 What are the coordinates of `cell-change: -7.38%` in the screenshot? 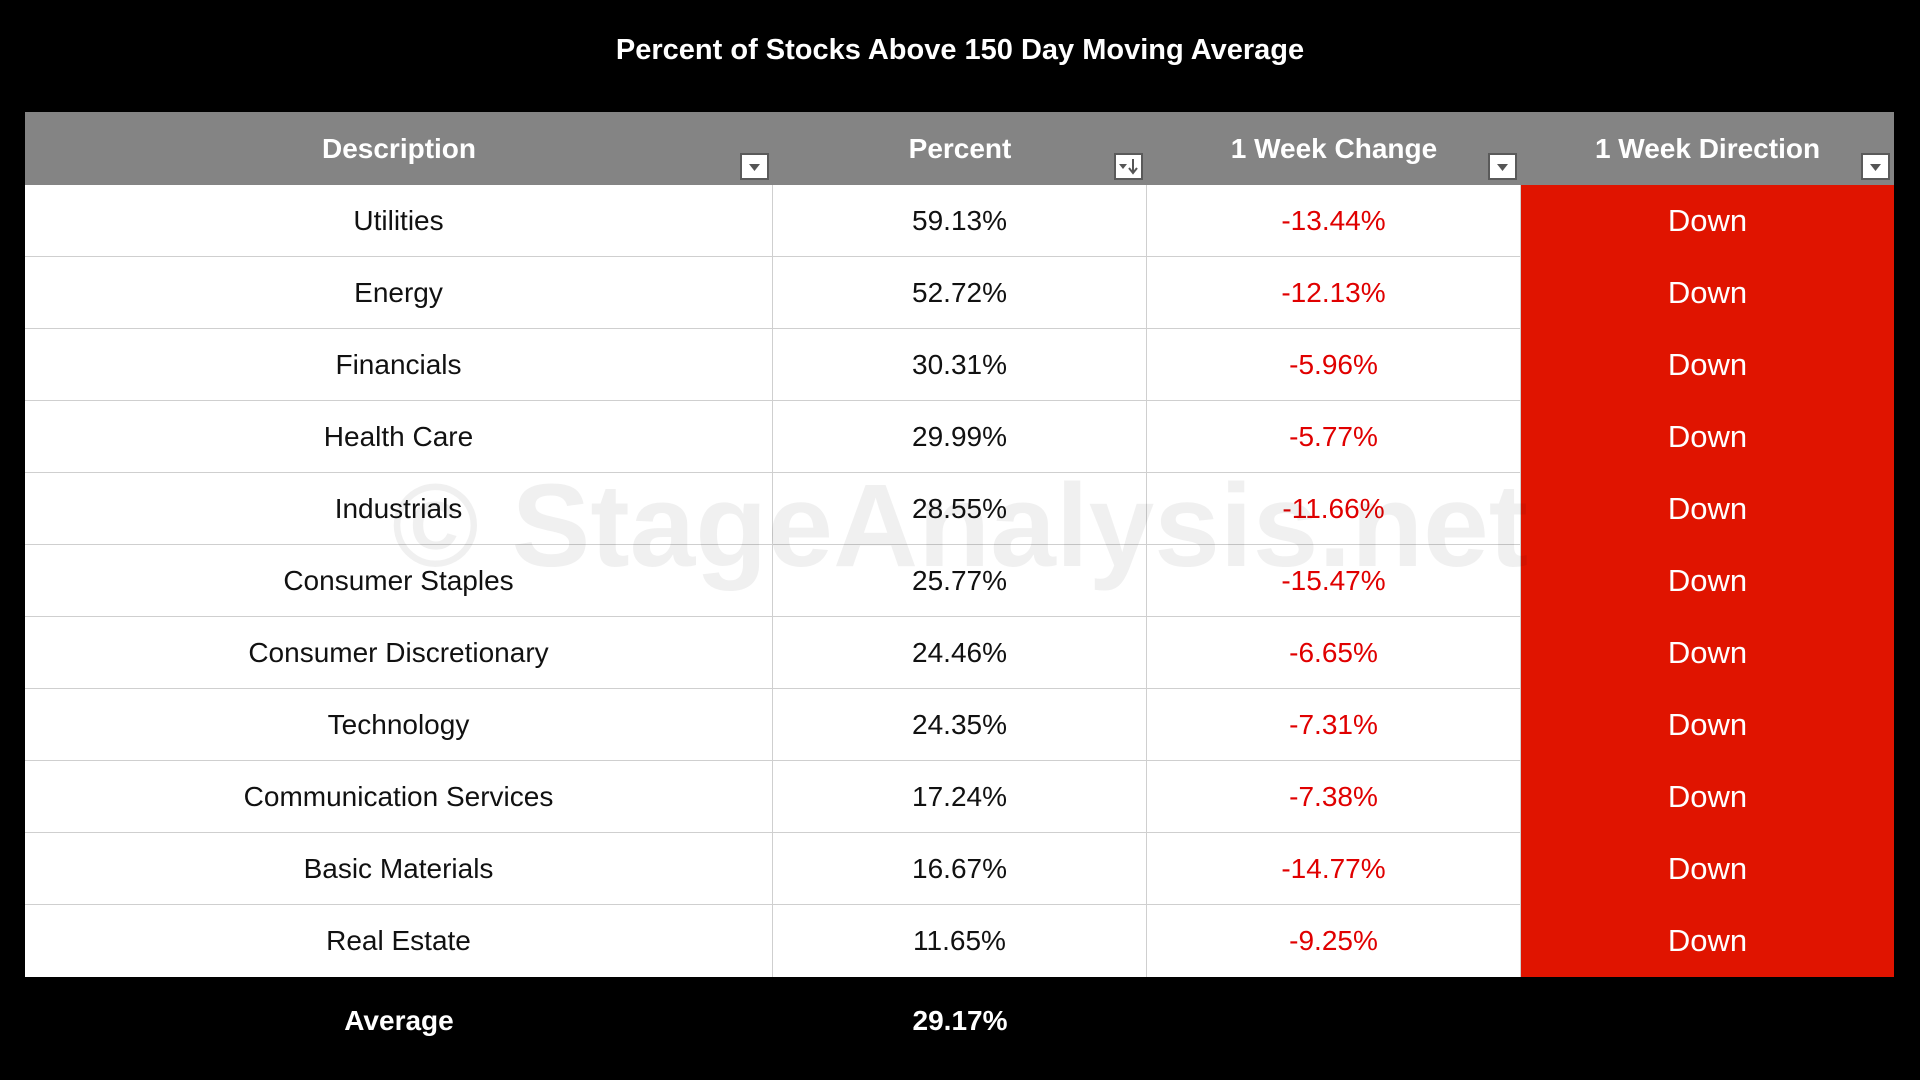 It's located at (1334, 797).